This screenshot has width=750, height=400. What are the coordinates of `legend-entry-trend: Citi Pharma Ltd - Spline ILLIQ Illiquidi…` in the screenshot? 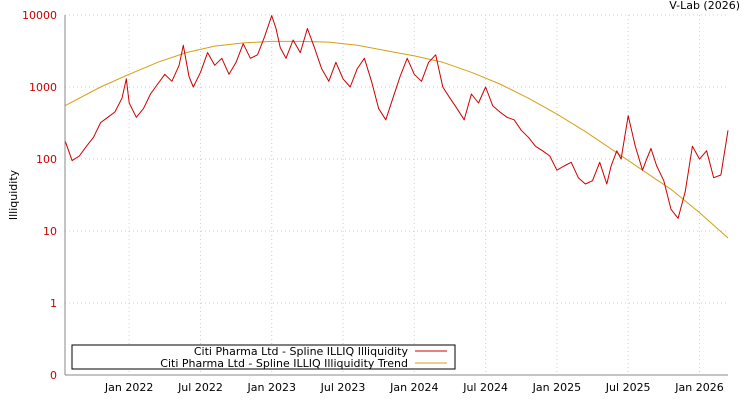 It's located at (284, 363).